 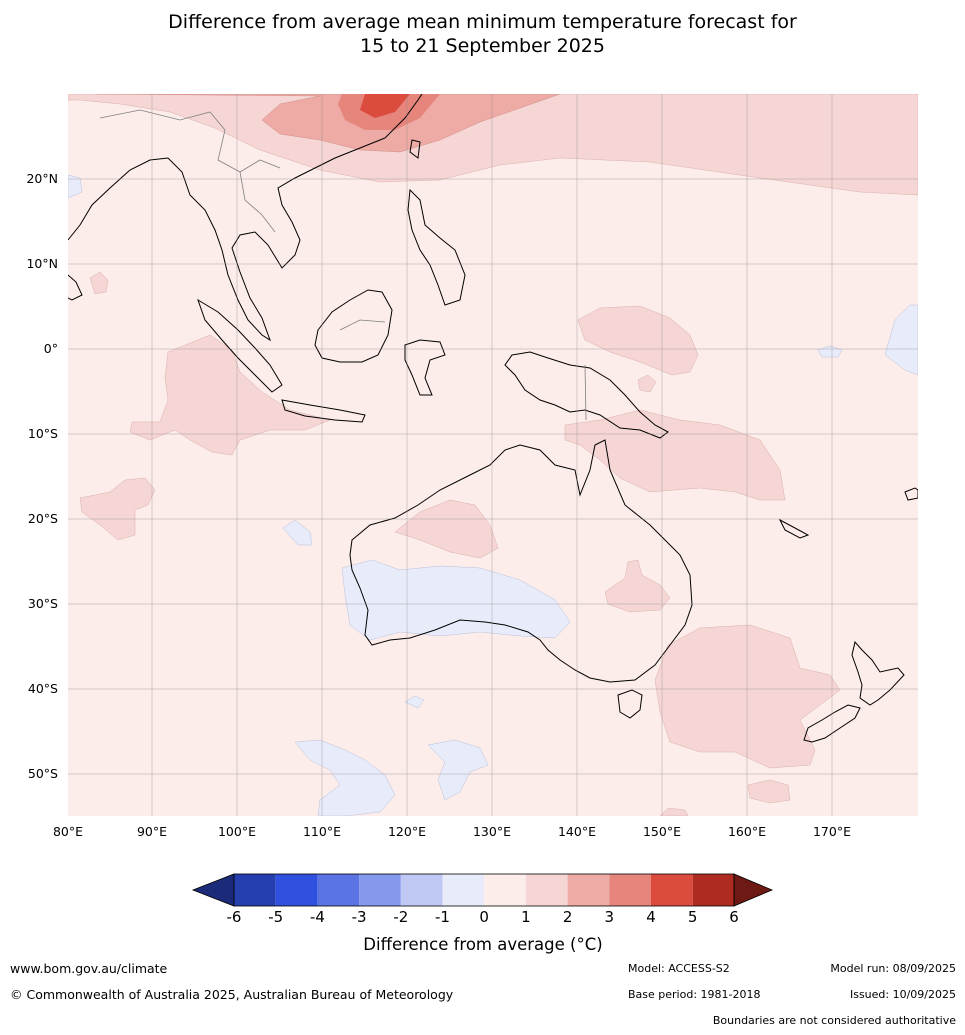 What do you see at coordinates (317, 917) in the screenshot?
I see `colorbar-tick: -4` at bounding box center [317, 917].